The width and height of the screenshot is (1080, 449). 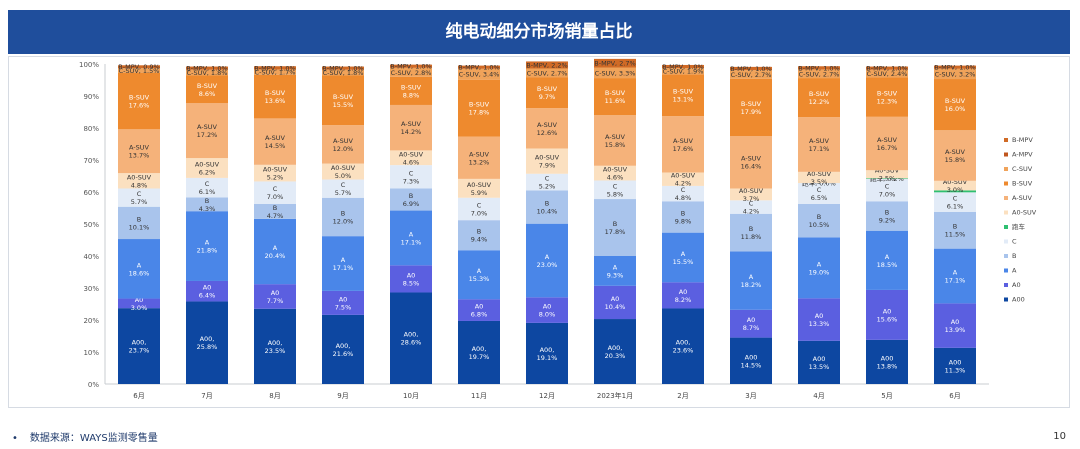 What do you see at coordinates (343, 307) in the screenshot?
I see `data-label: 7.5%` at bounding box center [343, 307].